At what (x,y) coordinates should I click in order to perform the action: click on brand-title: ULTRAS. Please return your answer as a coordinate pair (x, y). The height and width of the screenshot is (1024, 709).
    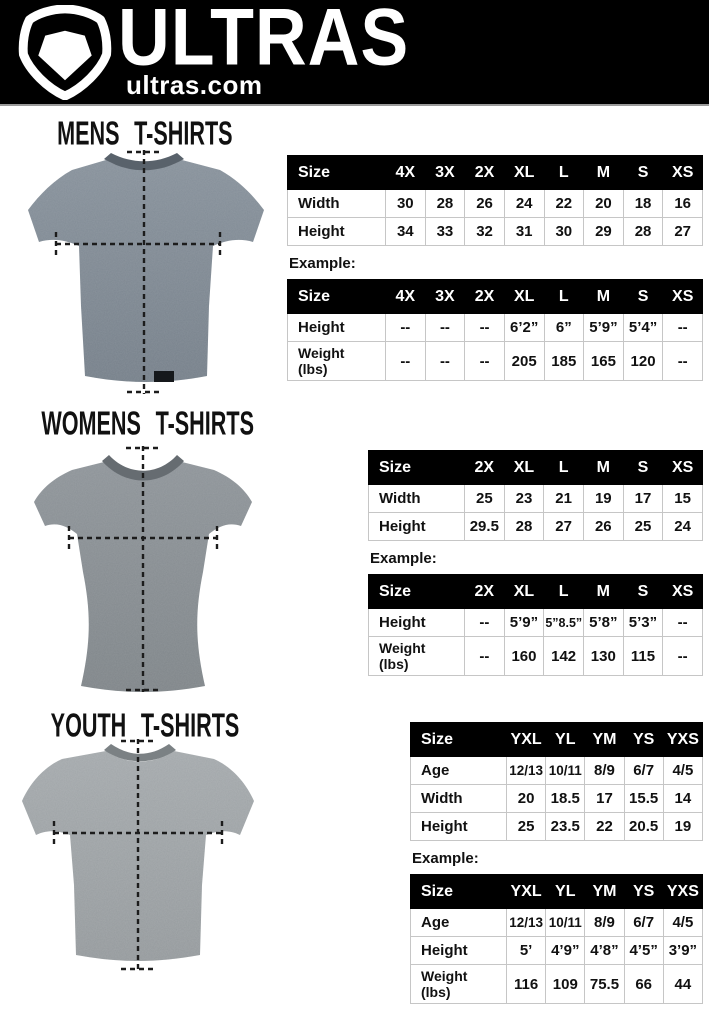
    Looking at the image, I should click on (276, 41).